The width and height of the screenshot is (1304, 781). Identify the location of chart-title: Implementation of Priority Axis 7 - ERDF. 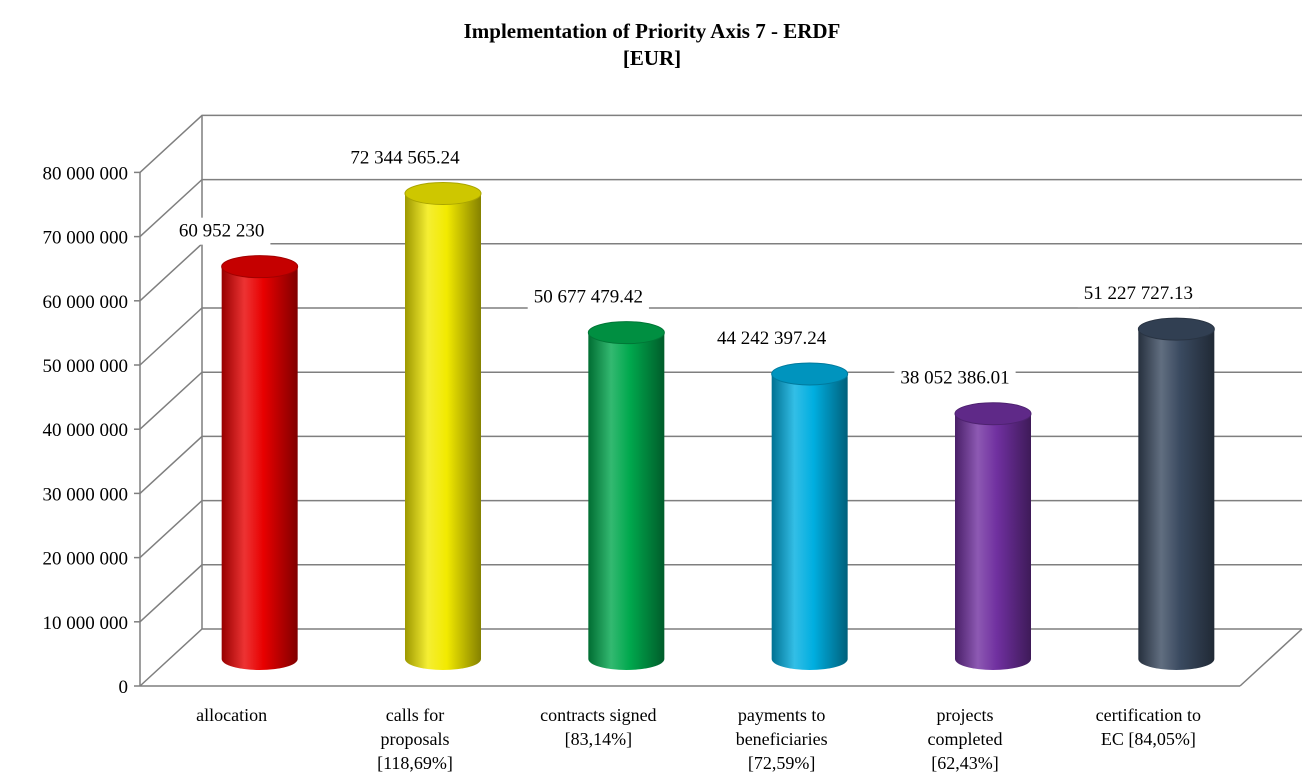
(652, 31).